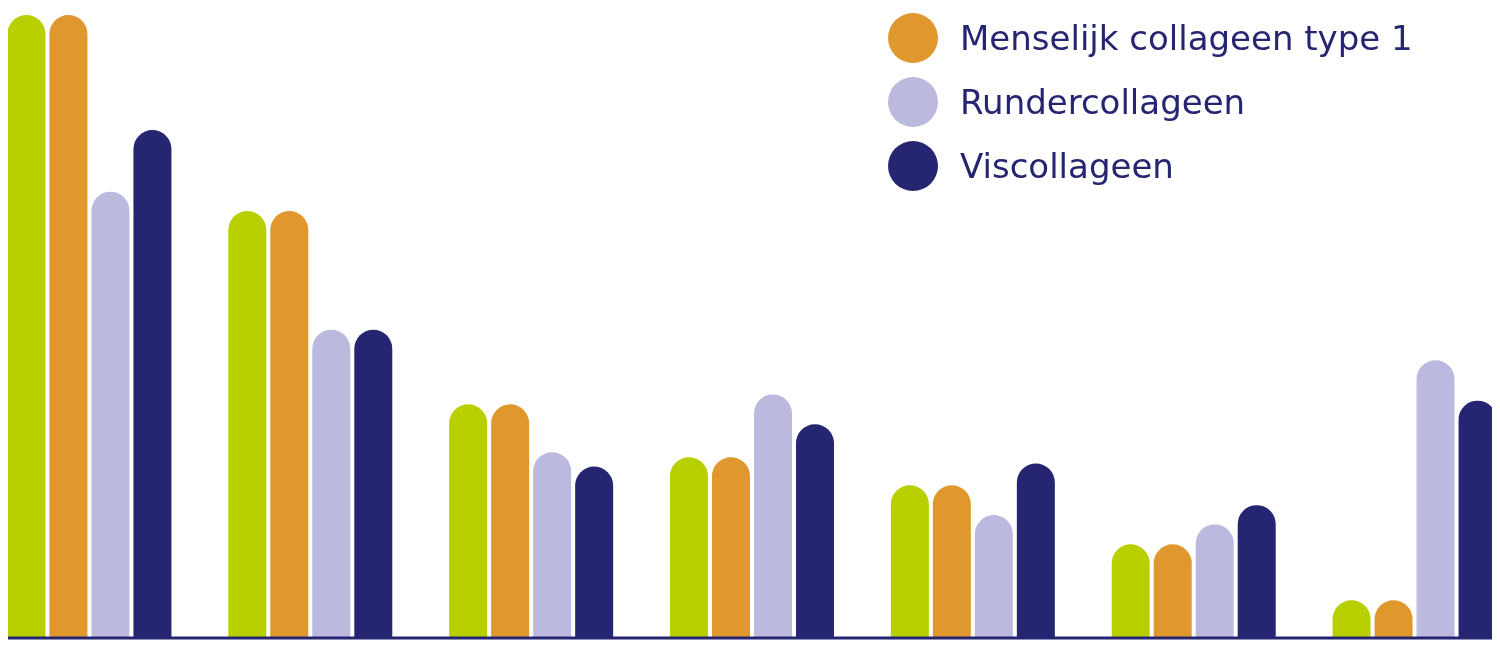  I want to click on legend-label: Menselijk collageen type 1, so click(1186, 37).